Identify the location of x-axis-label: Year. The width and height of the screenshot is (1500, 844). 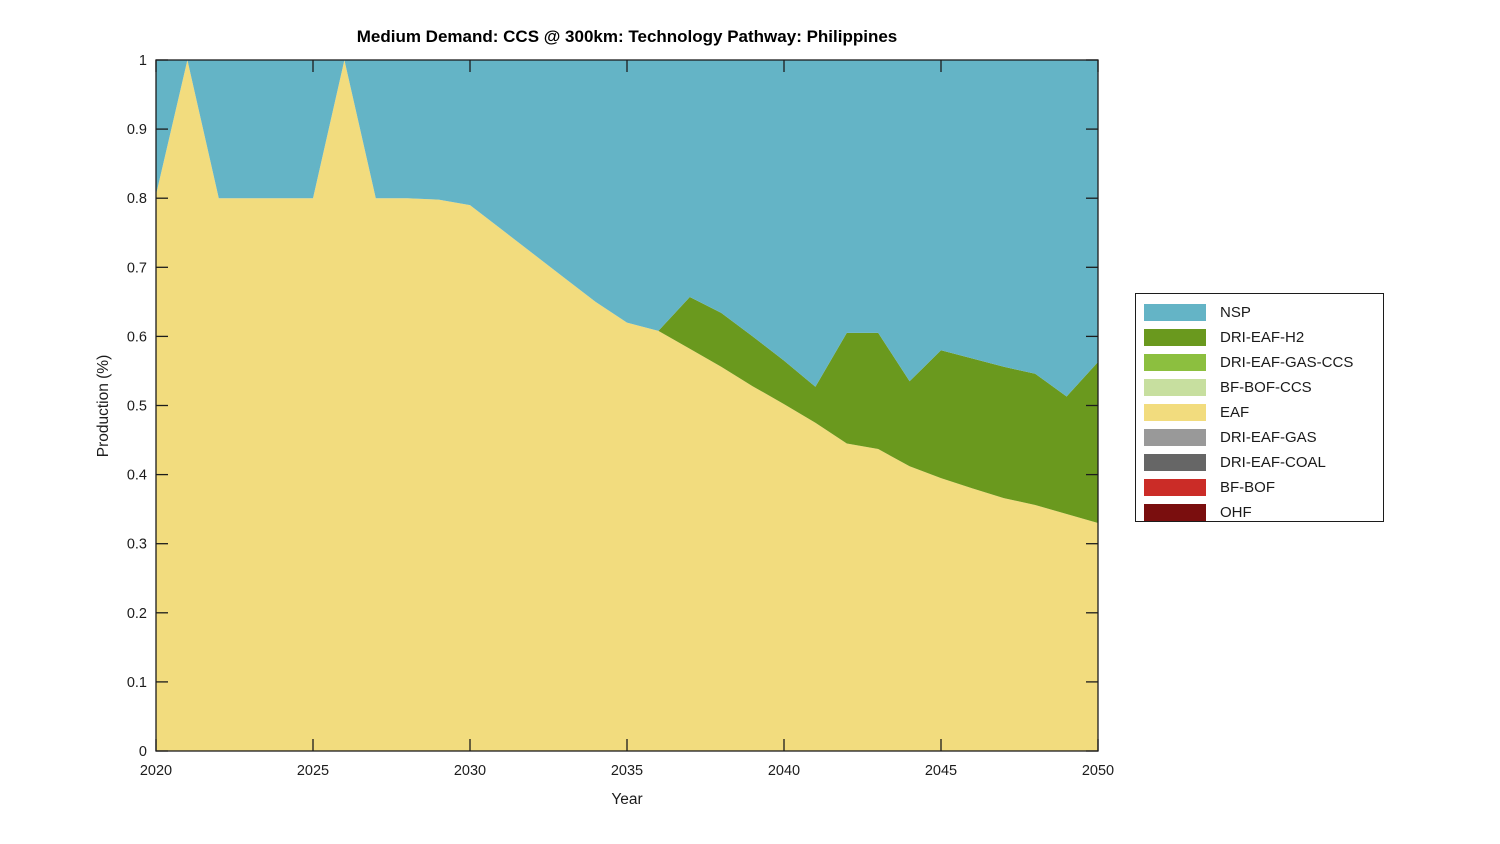
(627, 799).